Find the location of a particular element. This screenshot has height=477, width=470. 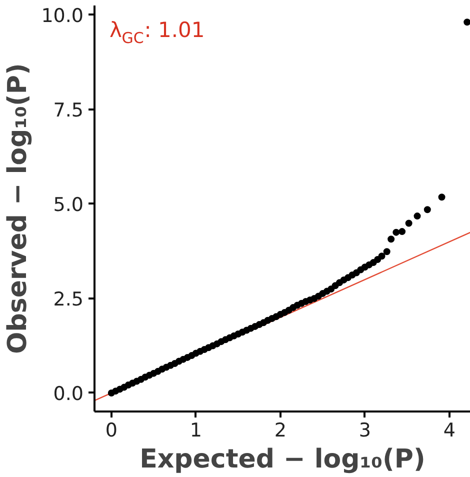

y-axis-title: Observed − log₁₀(P) is located at coordinates (18, 208).